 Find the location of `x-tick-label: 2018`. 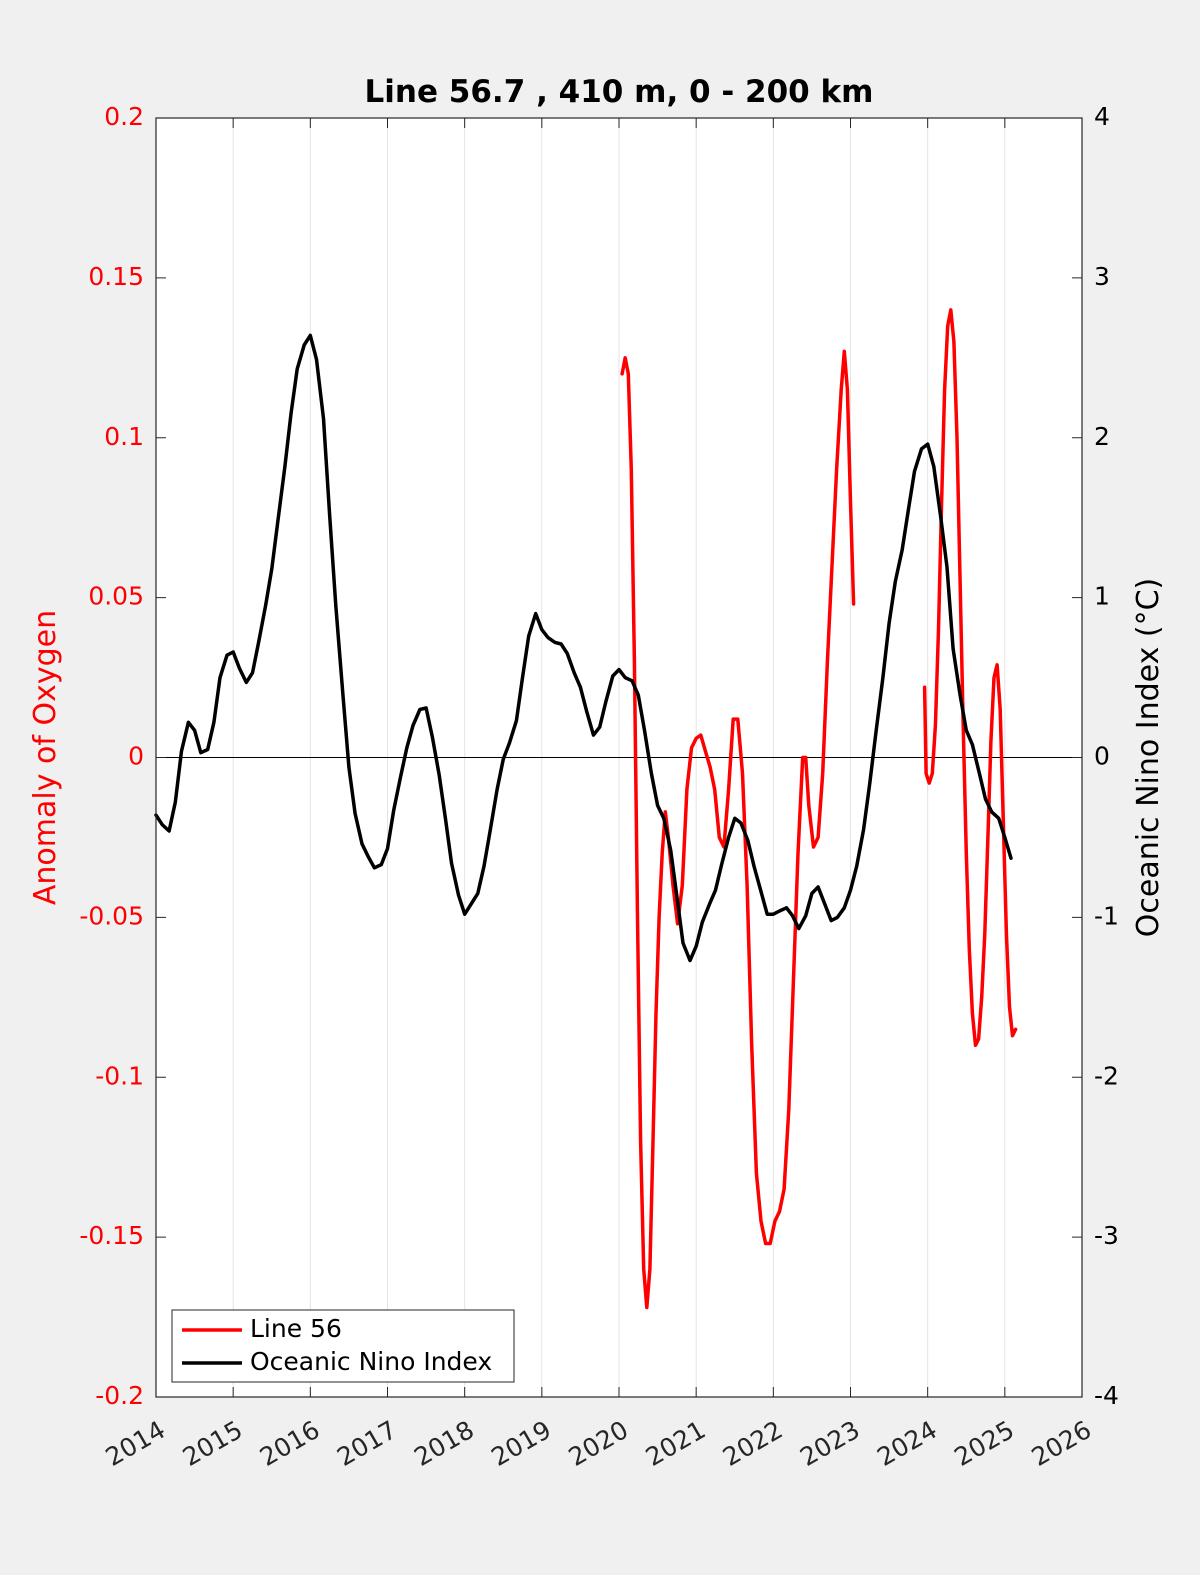

x-tick-label: 2018 is located at coordinates (444, 1443).